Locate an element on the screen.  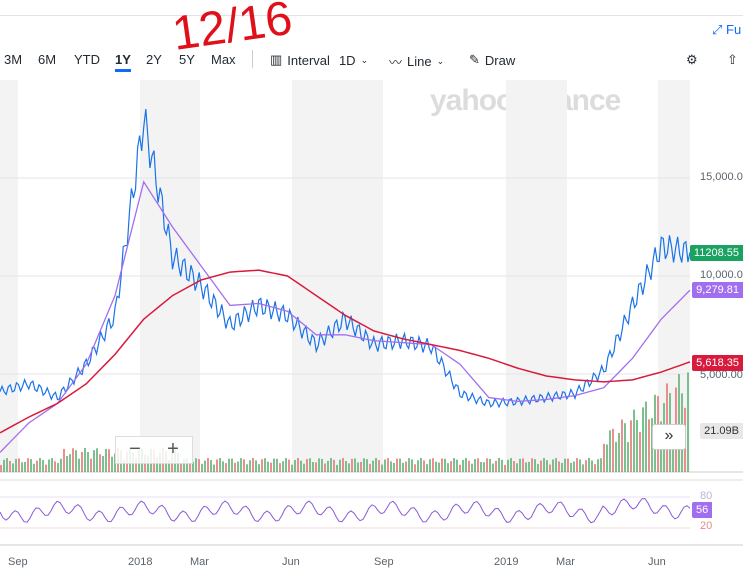
rsi-value-tag: 56 is located at coordinates (702, 510).